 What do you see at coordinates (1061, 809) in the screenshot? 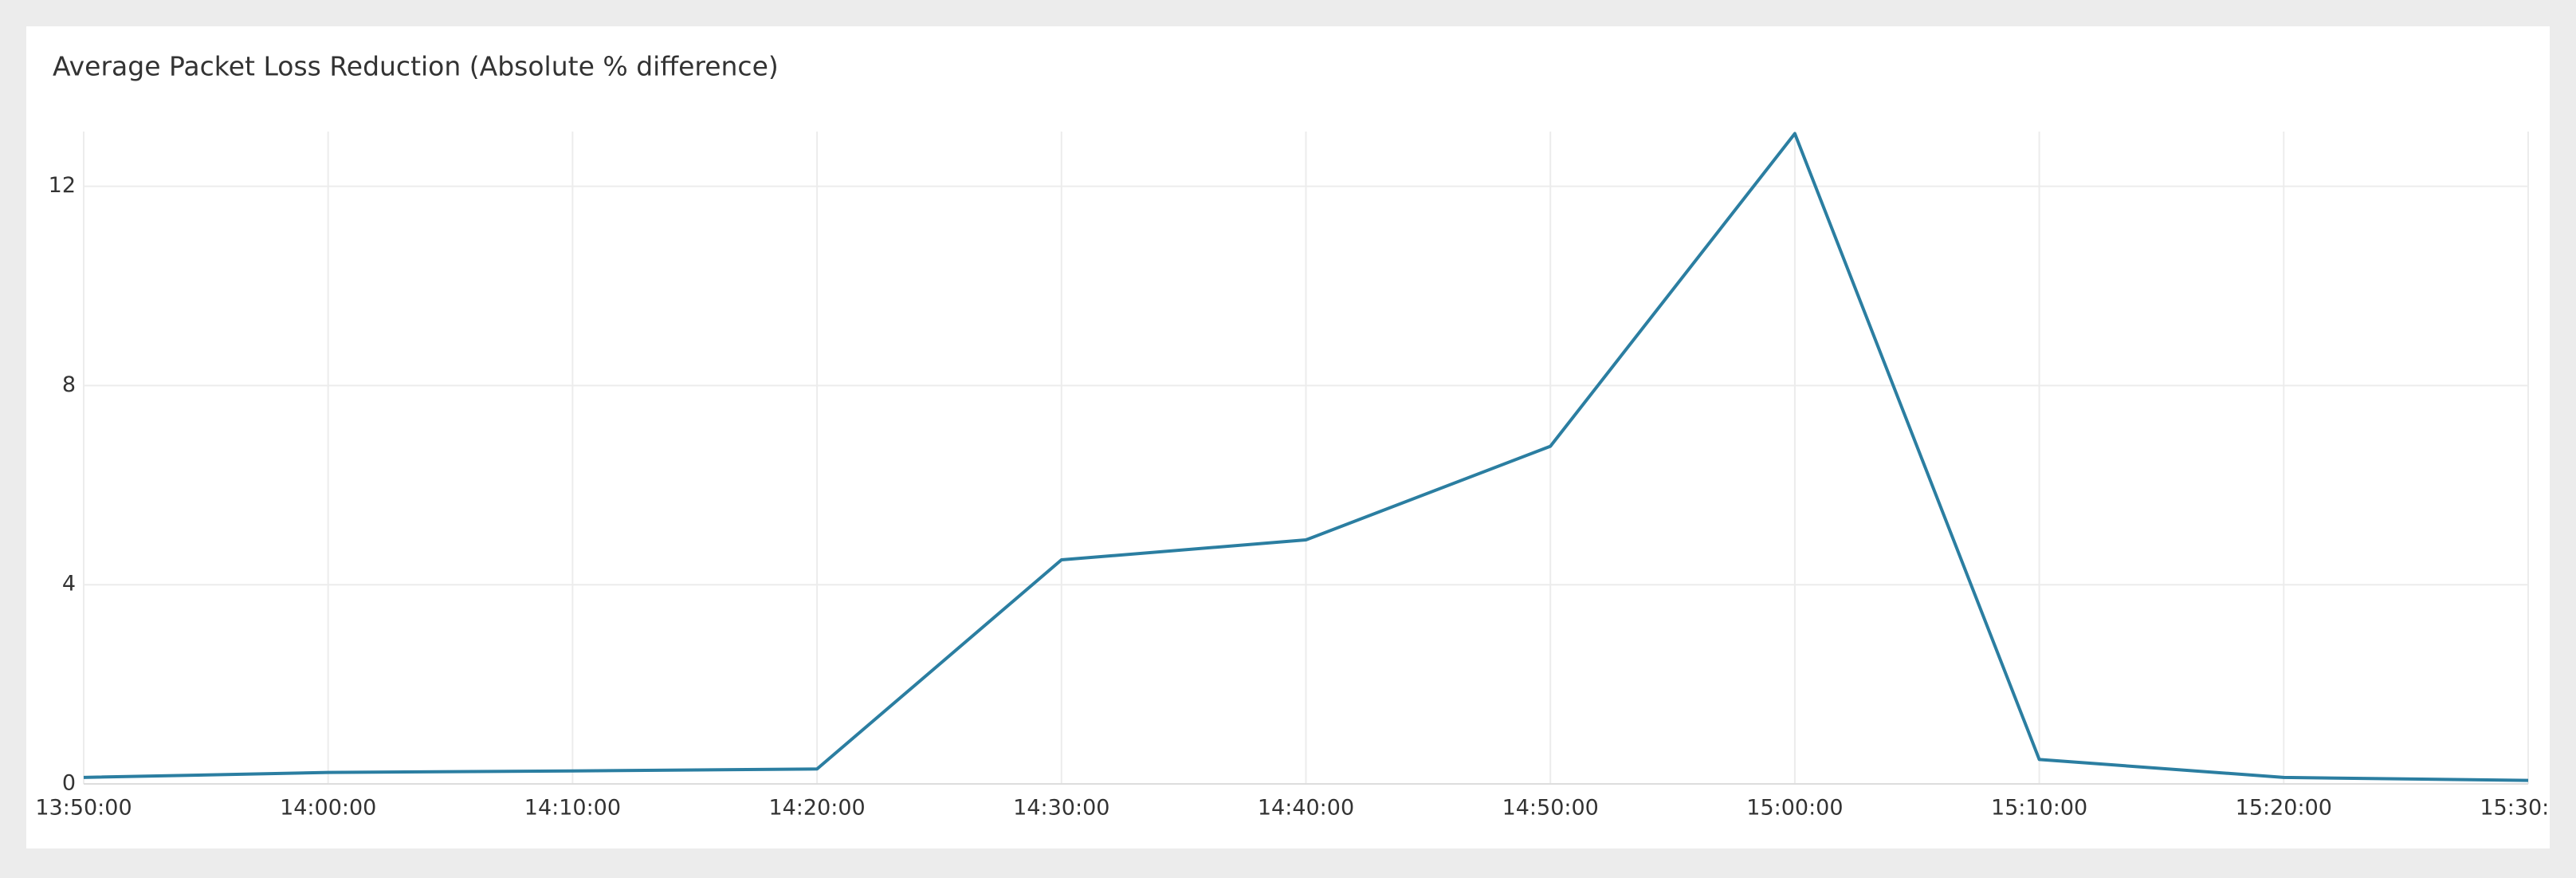
I see `x-tick-label: 14:30:00` at bounding box center [1061, 809].